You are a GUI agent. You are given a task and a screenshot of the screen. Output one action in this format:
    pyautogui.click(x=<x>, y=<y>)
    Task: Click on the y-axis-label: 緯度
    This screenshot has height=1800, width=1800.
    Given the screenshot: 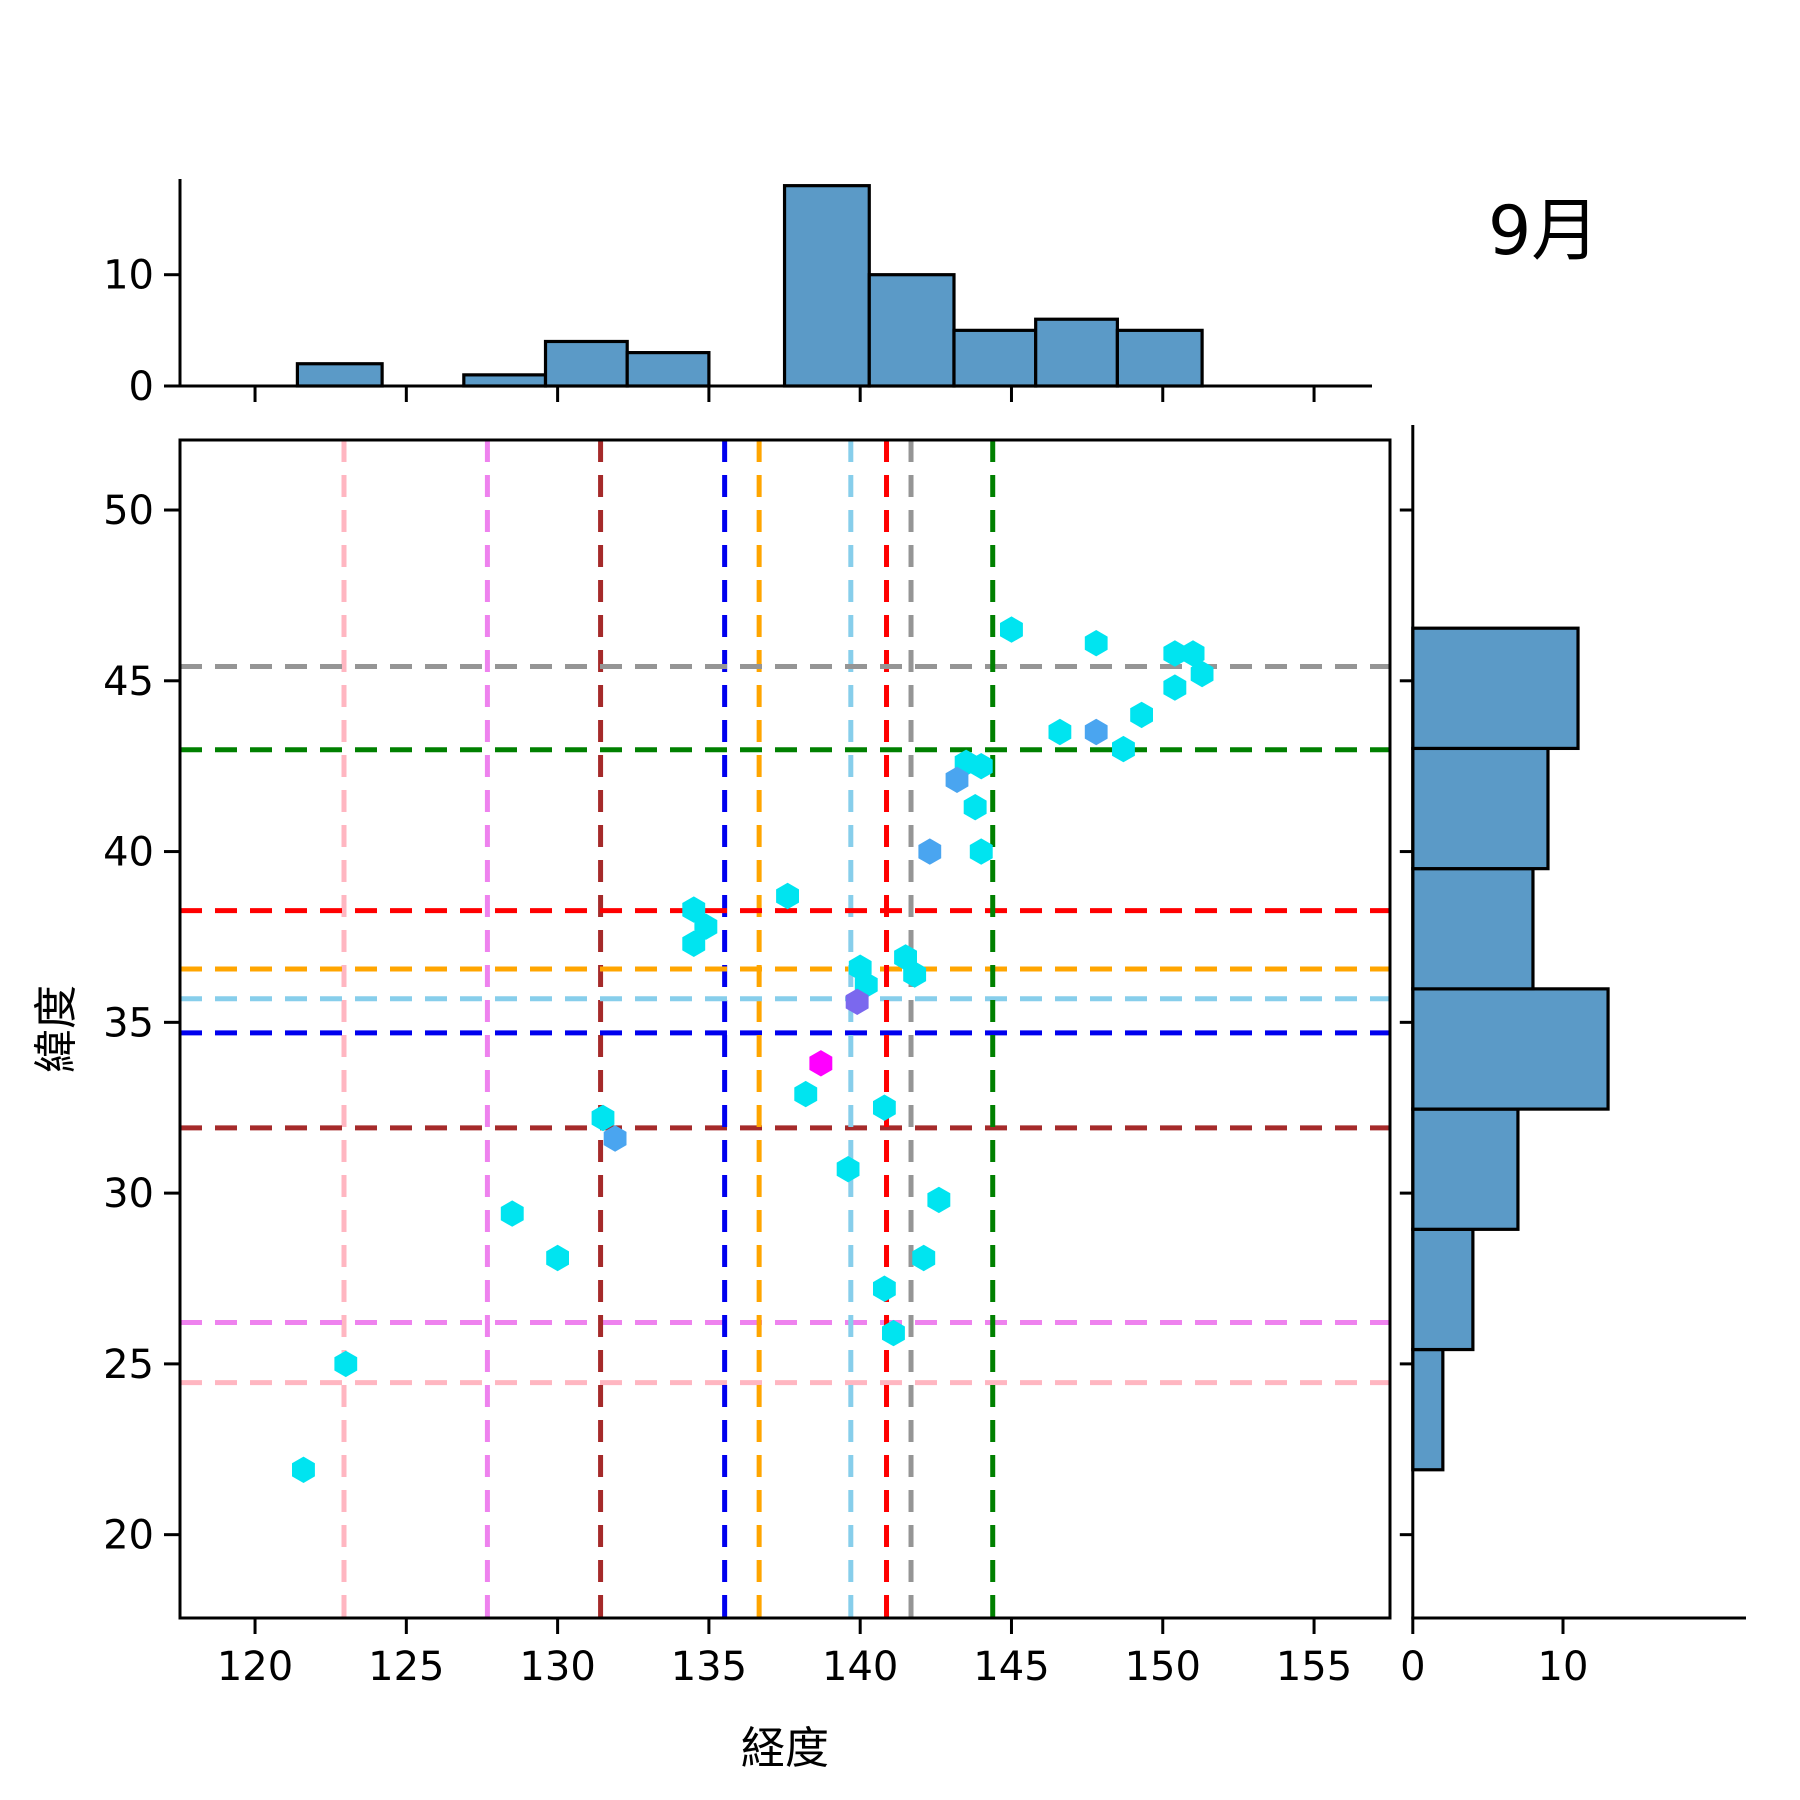 What is the action you would take?
    pyautogui.click(x=56, y=1029)
    